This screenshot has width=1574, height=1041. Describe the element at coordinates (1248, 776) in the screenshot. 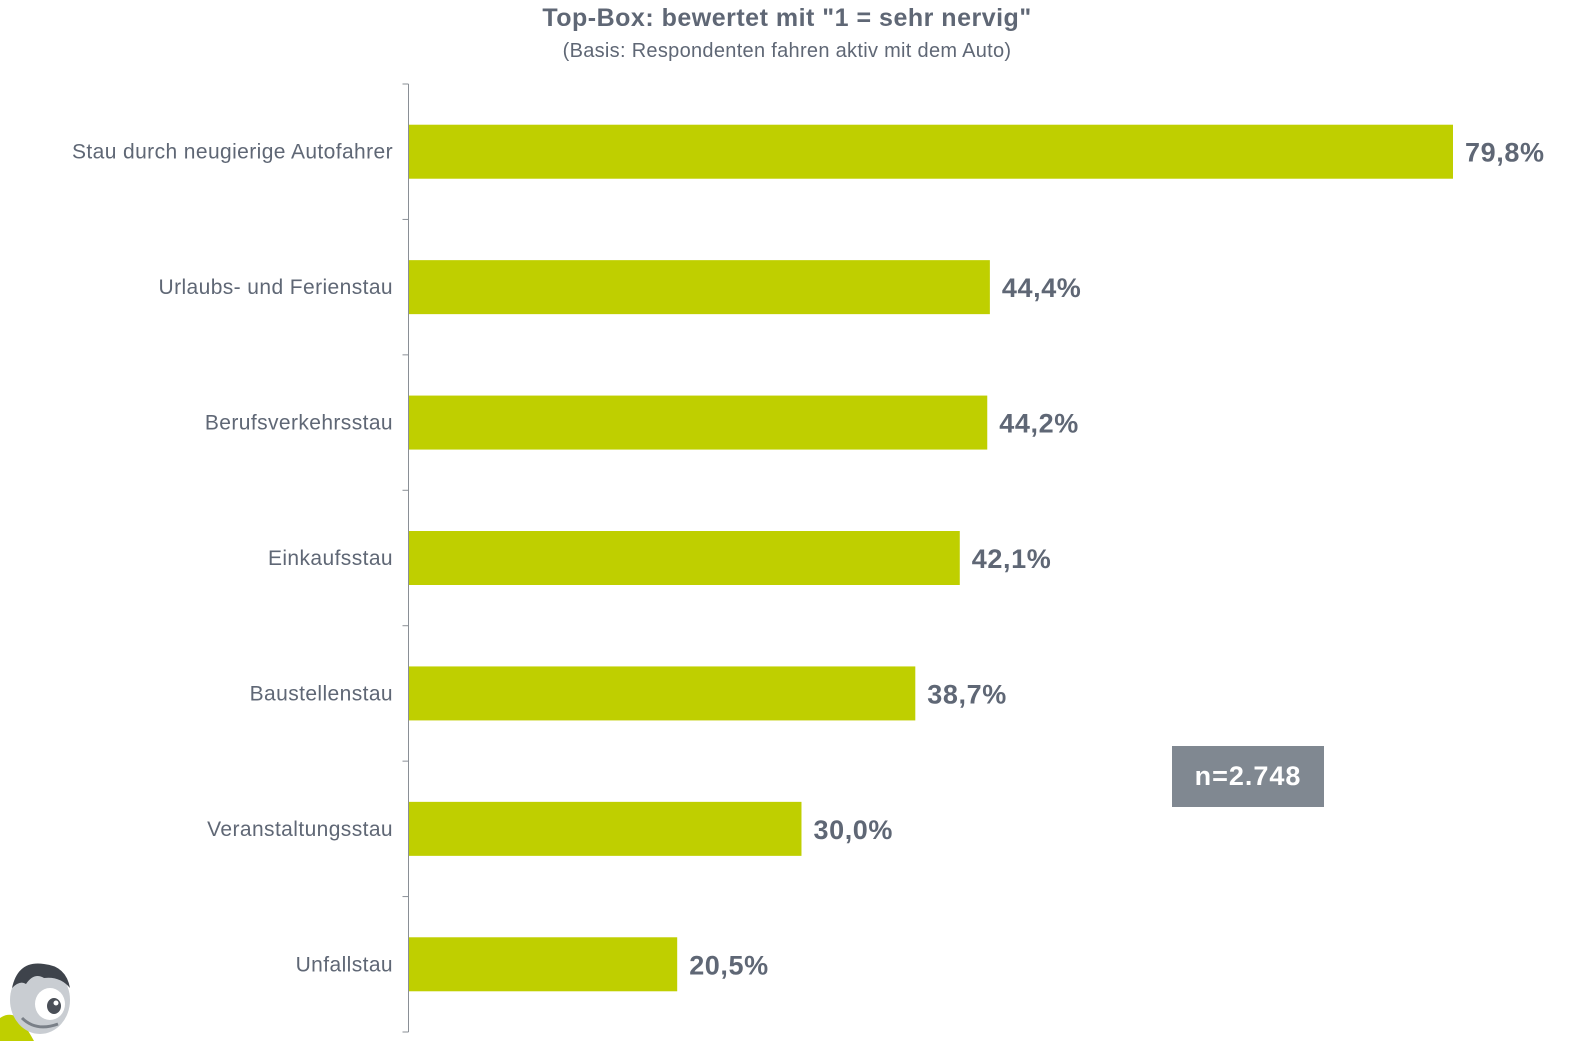

I see `sample-size-badge: n=2.748` at that location.